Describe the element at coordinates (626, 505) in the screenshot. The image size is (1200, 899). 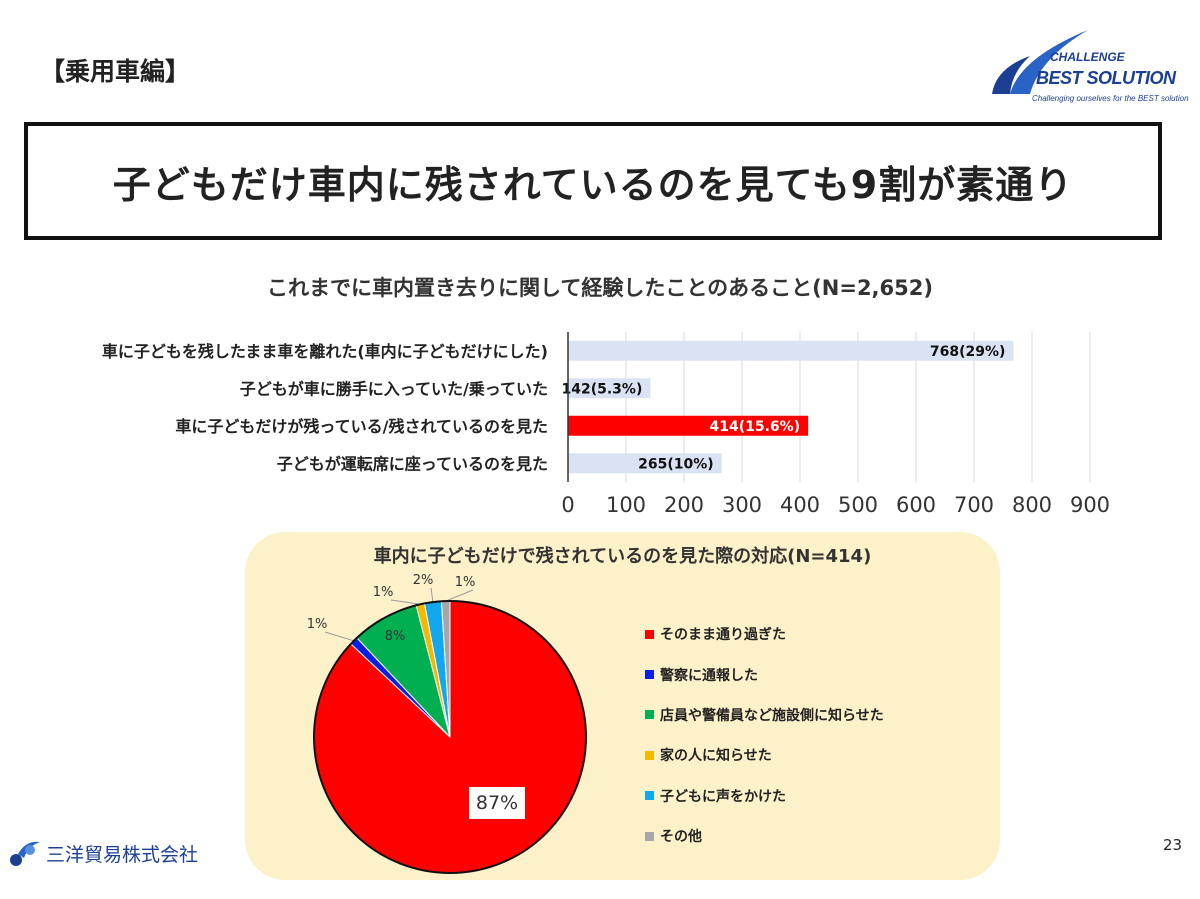
I see `x-tick-label: 100` at that location.